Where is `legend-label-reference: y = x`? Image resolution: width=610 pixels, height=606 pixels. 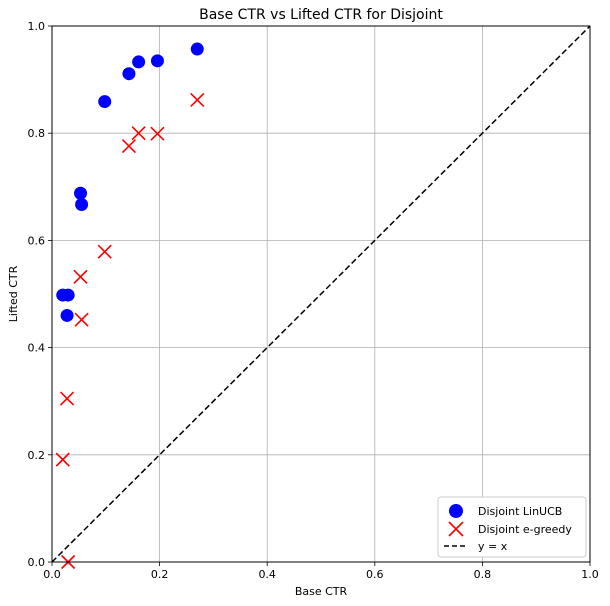 legend-label-reference: y = x is located at coordinates (493, 546).